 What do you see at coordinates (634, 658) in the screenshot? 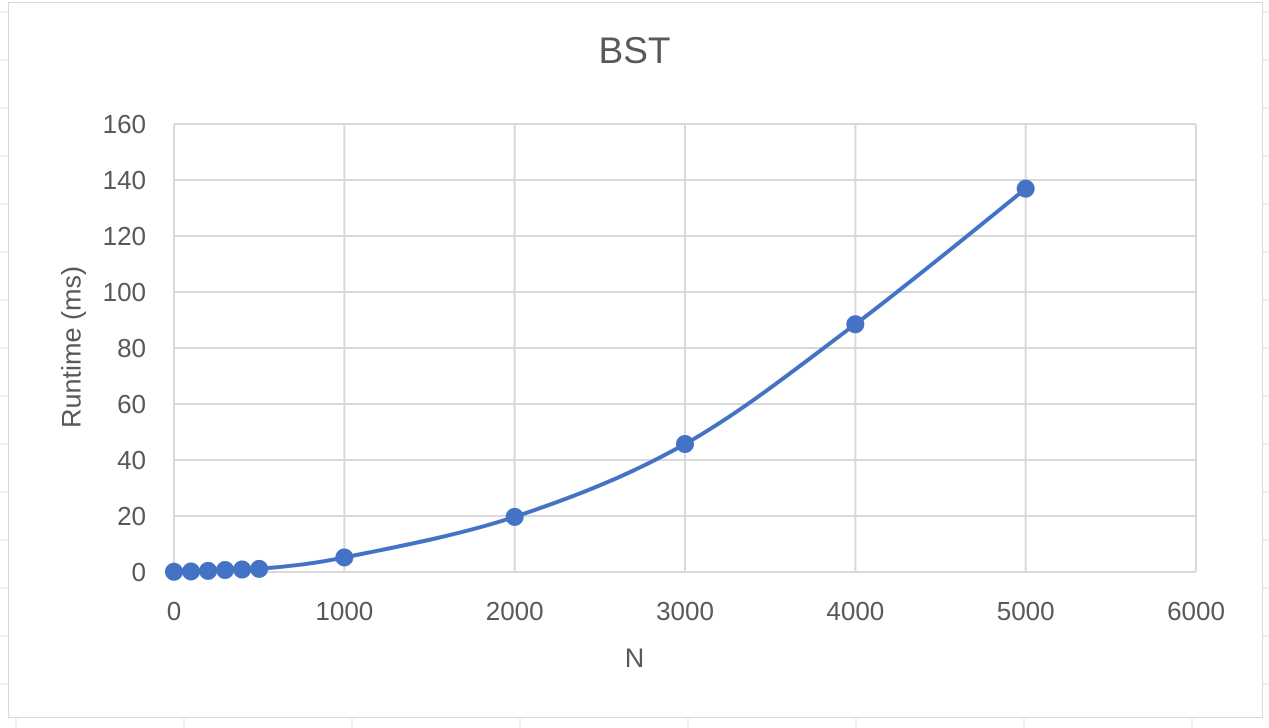
I see `x-axis-title: N` at bounding box center [634, 658].